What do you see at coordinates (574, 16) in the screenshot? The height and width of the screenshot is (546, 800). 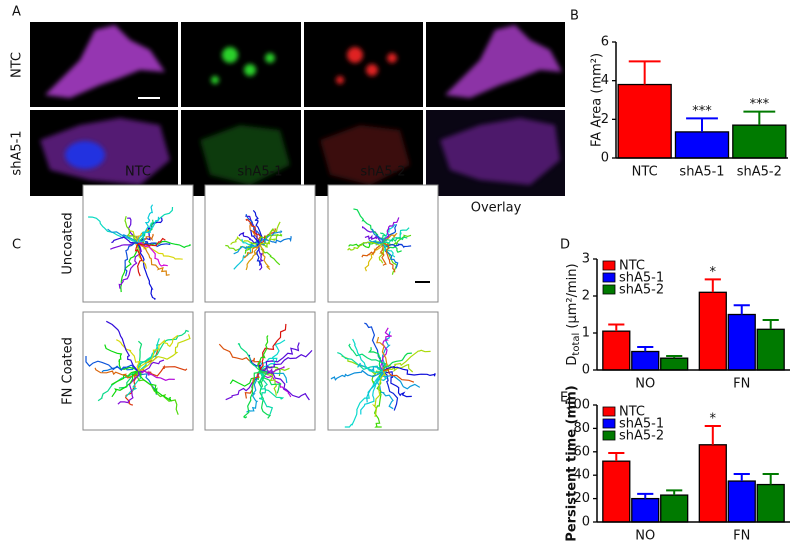 I see `panel-label: B` at bounding box center [574, 16].